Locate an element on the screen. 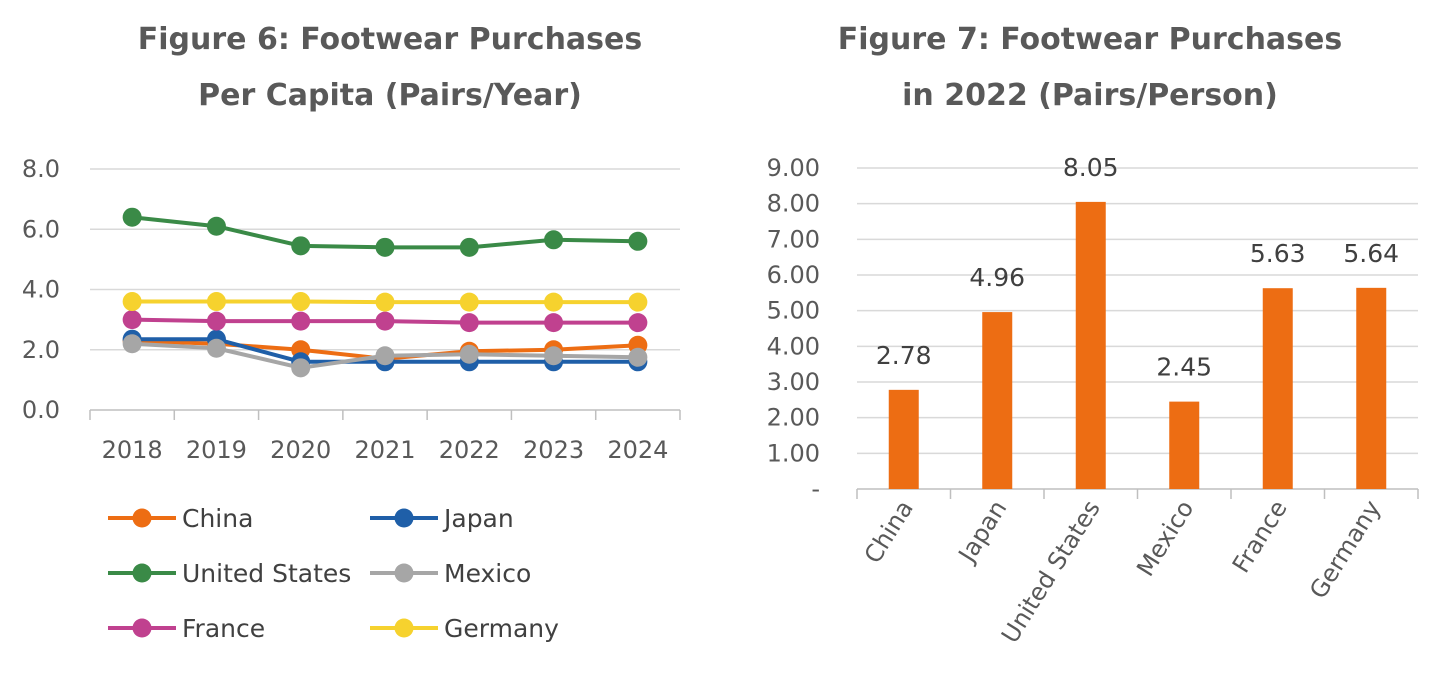  legend-marker-china is located at coordinates (142, 518).